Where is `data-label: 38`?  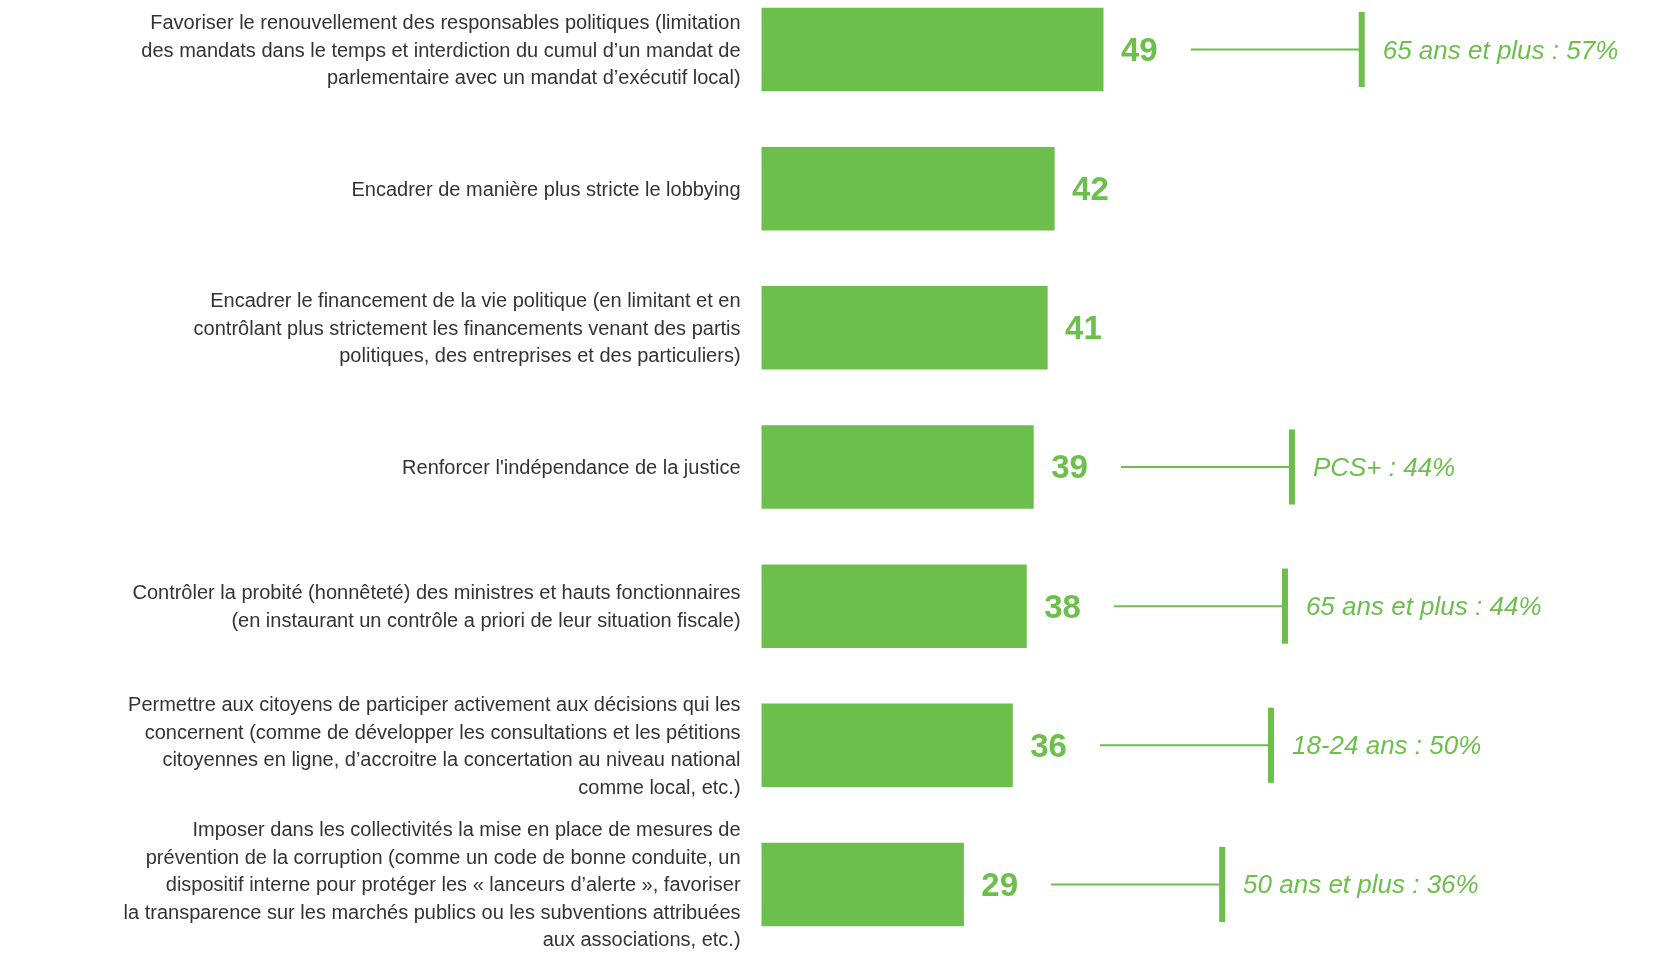
data-label: 38 is located at coordinates (1062, 606).